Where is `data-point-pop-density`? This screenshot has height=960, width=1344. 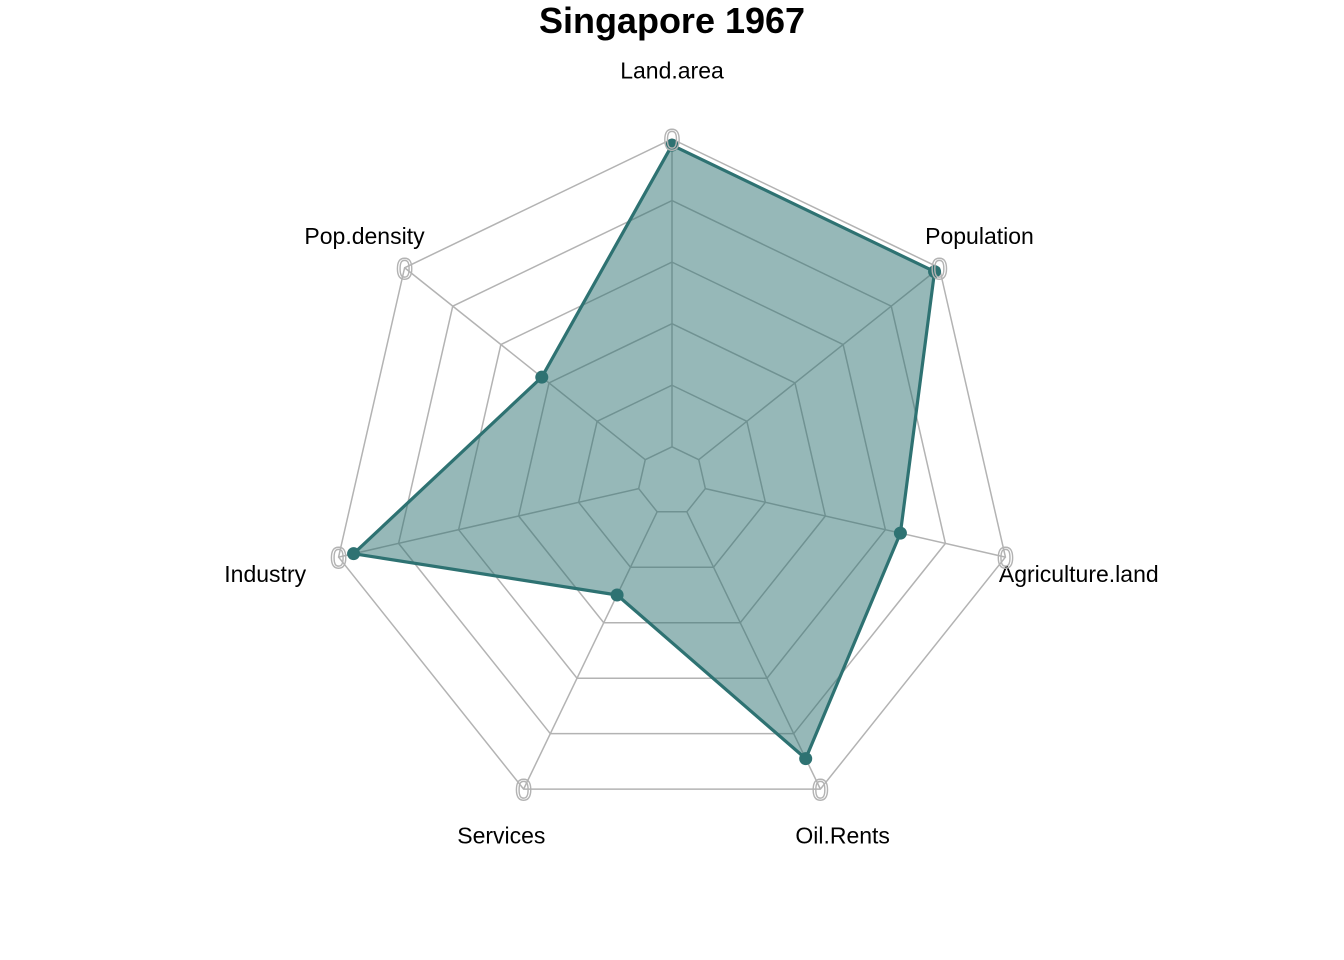 data-point-pop-density is located at coordinates (542, 377).